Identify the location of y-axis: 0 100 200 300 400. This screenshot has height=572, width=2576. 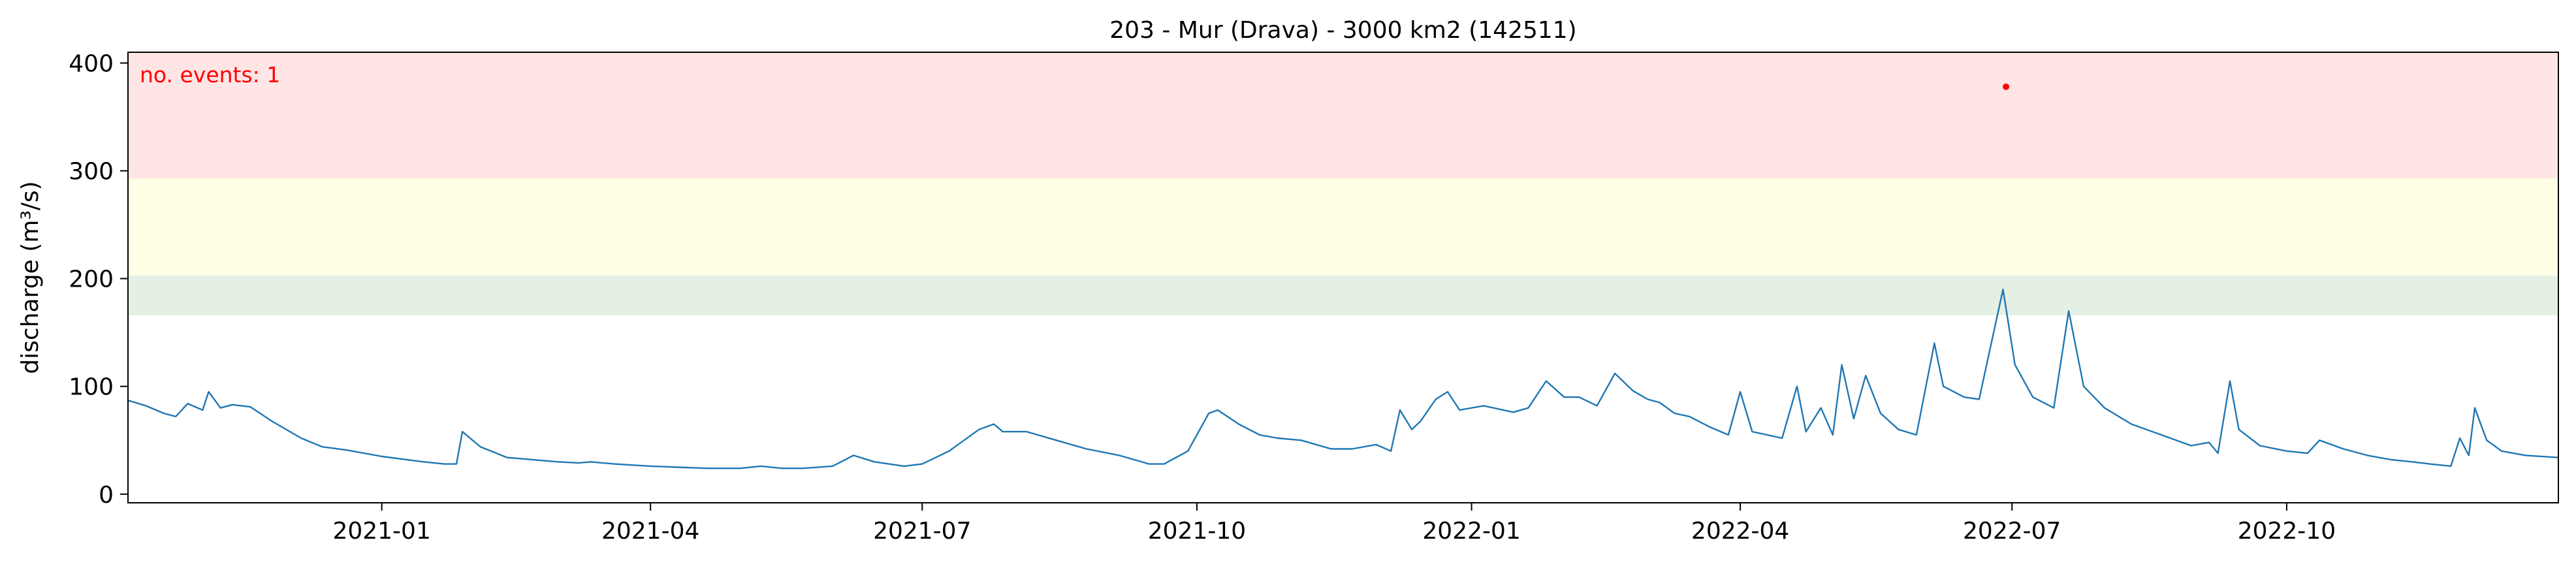
(98, 280).